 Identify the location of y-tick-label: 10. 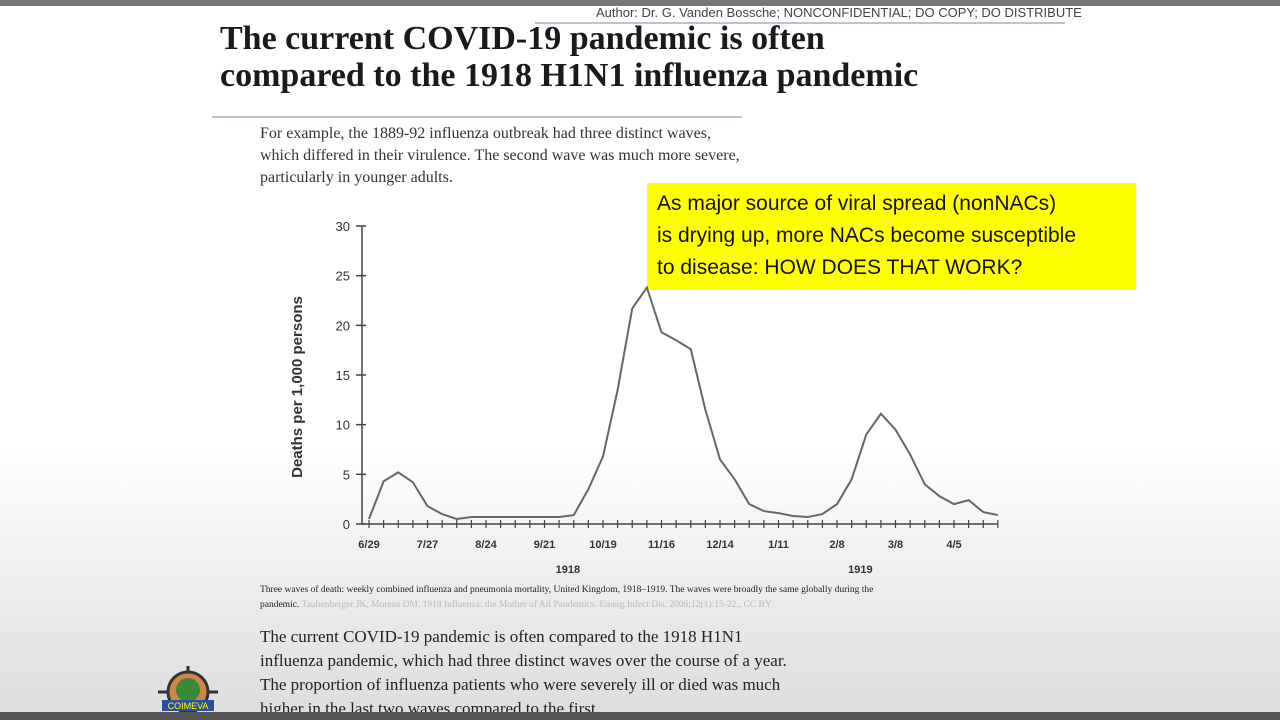
(343, 425).